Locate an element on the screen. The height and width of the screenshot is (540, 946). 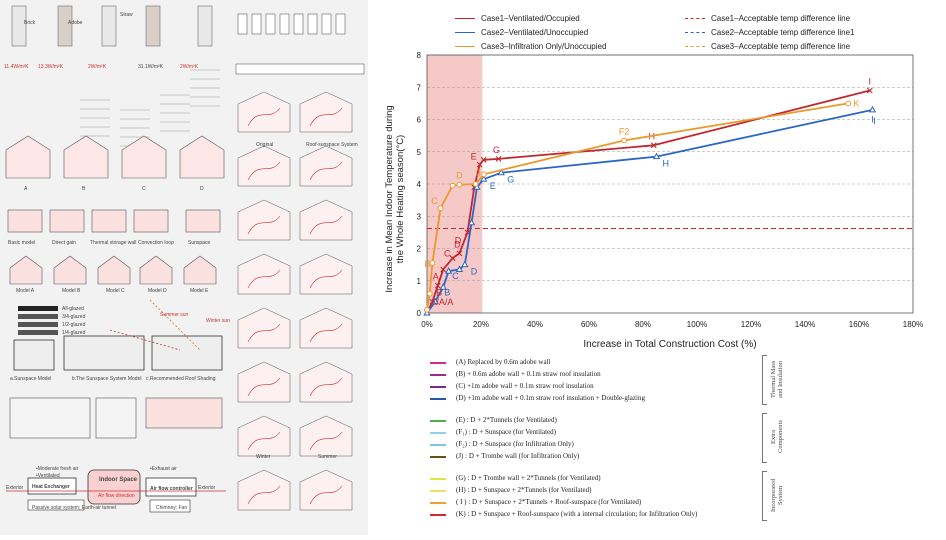
flow-box-indoor is located at coordinates (114, 487).